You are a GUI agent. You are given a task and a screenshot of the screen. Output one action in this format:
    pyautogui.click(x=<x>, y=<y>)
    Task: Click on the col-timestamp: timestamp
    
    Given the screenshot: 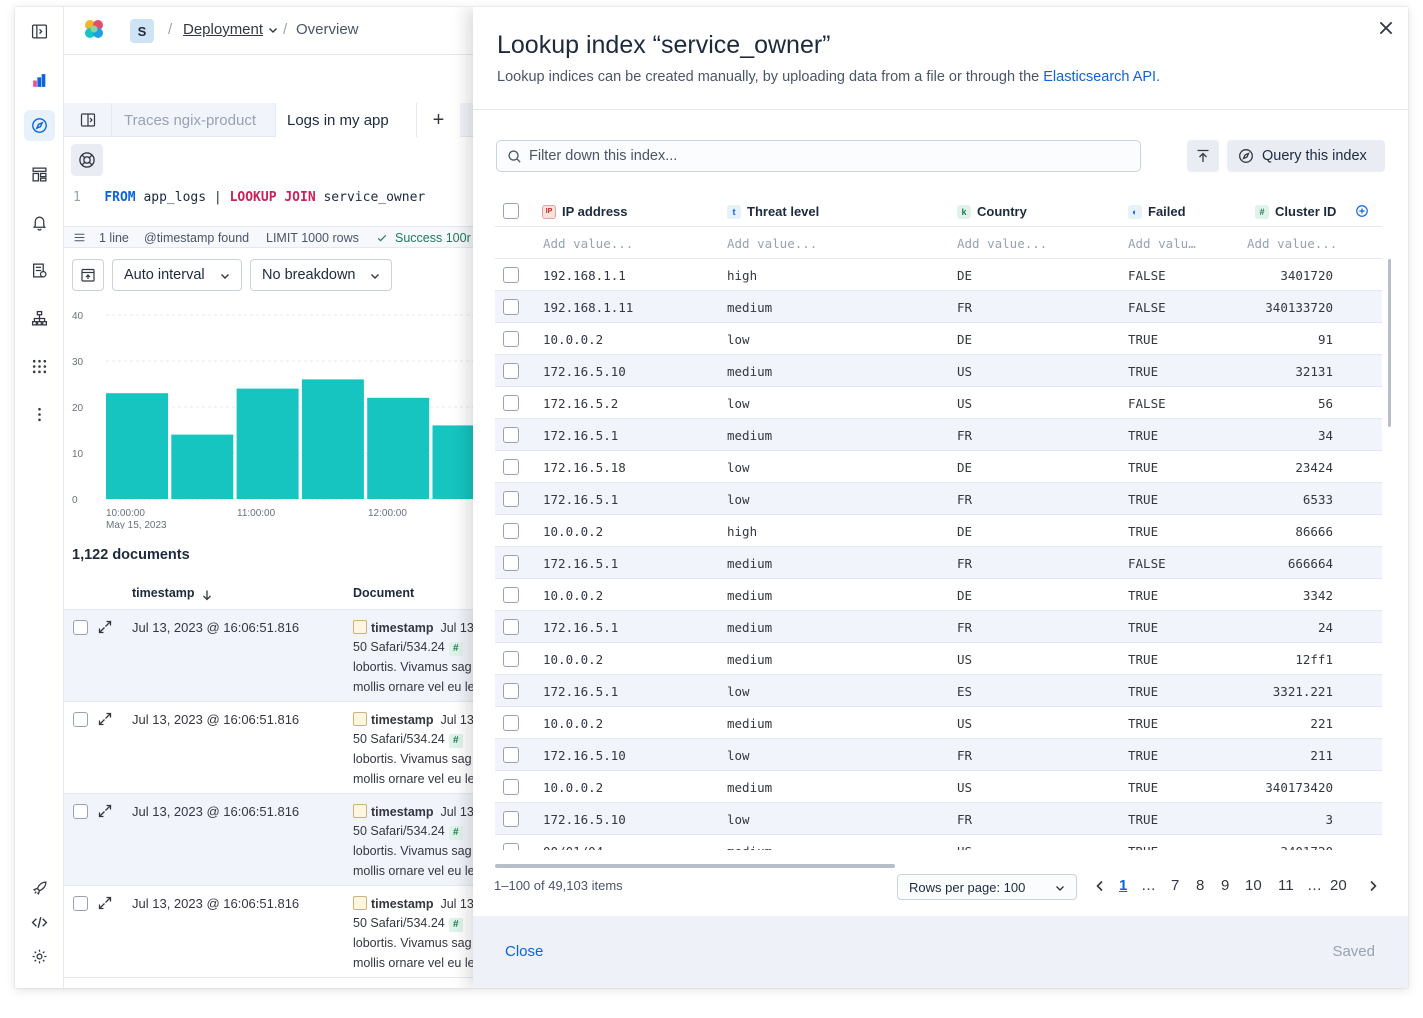 What is the action you would take?
    pyautogui.click(x=163, y=593)
    